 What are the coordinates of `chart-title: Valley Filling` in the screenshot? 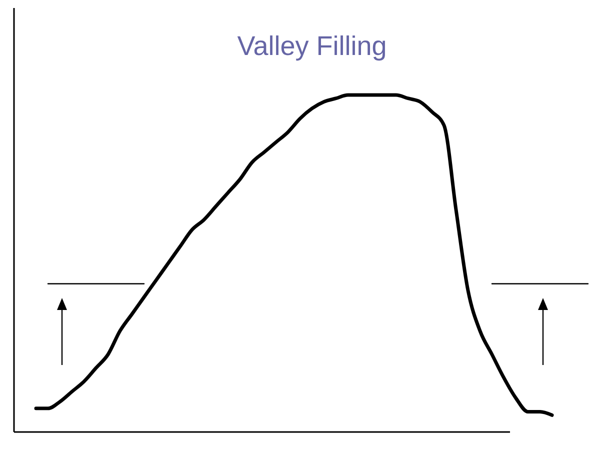 It's located at (312, 46).